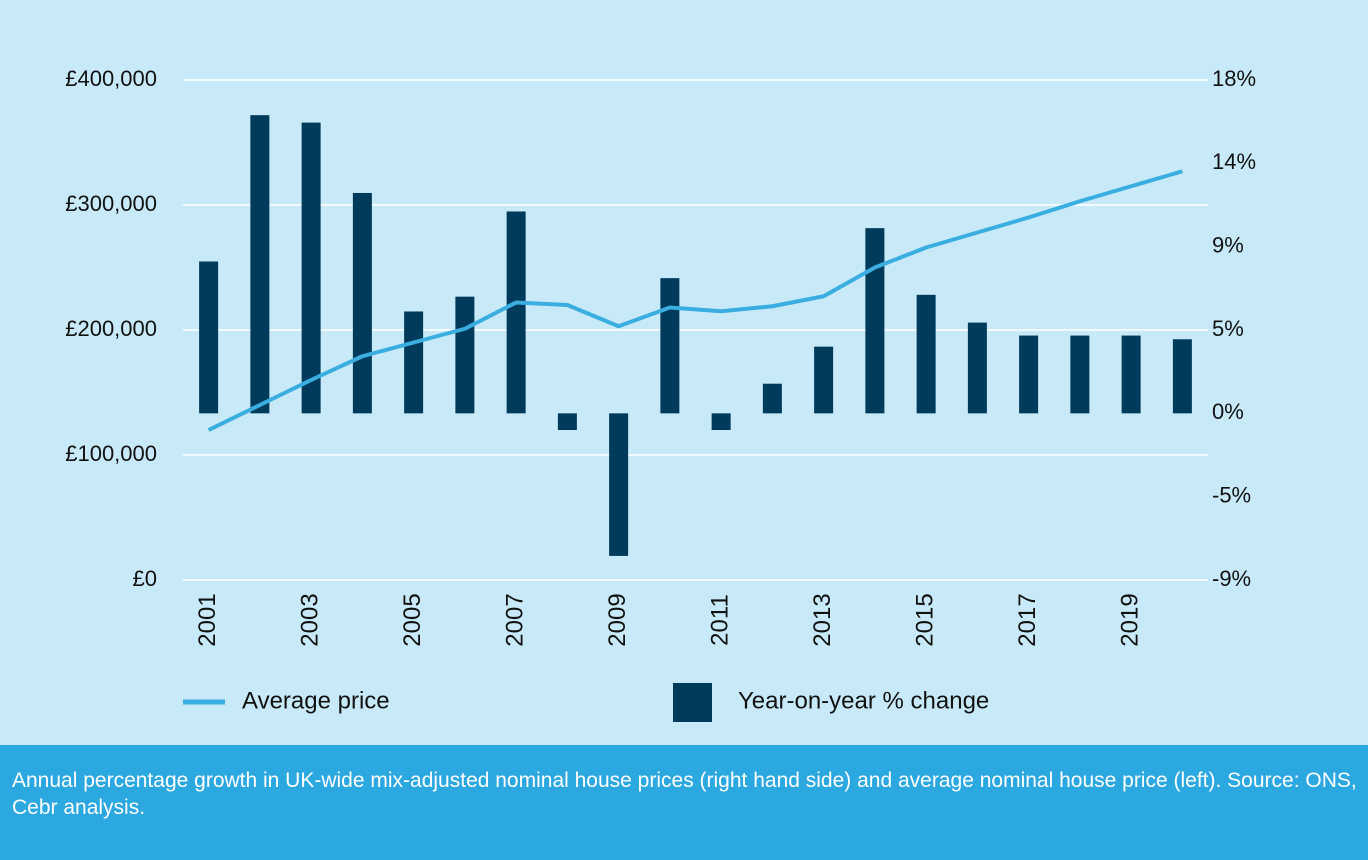 The image size is (1368, 860). Describe the element at coordinates (924, 619) in the screenshot. I see `x-tick-label: 2015` at that location.